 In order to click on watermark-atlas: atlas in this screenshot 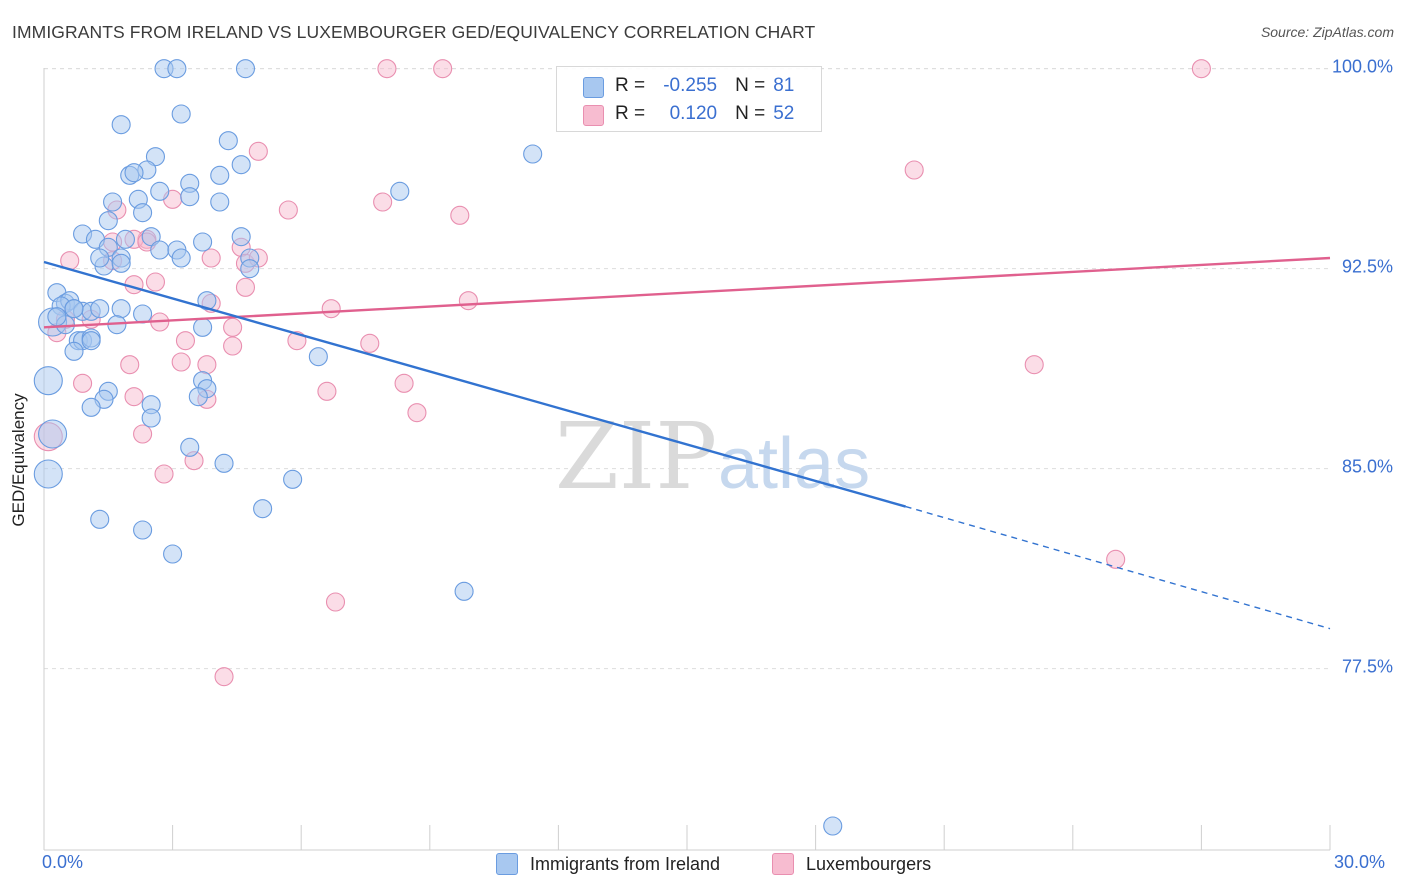, I will do `click(794, 464)`.